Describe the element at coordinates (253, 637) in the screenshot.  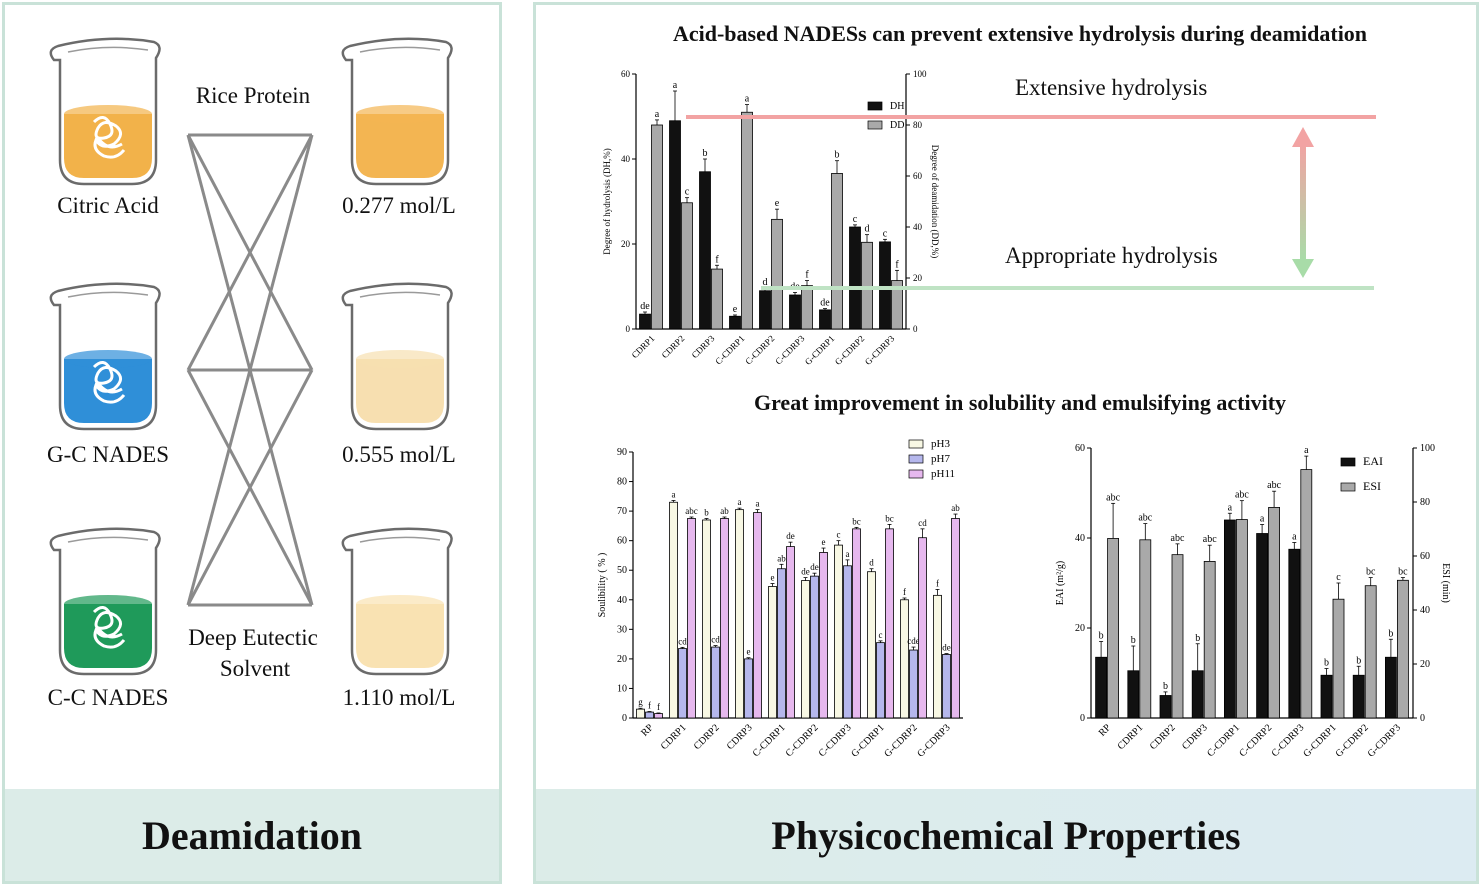
I see `deep-eutectic-label: Deep Eutectic` at that location.